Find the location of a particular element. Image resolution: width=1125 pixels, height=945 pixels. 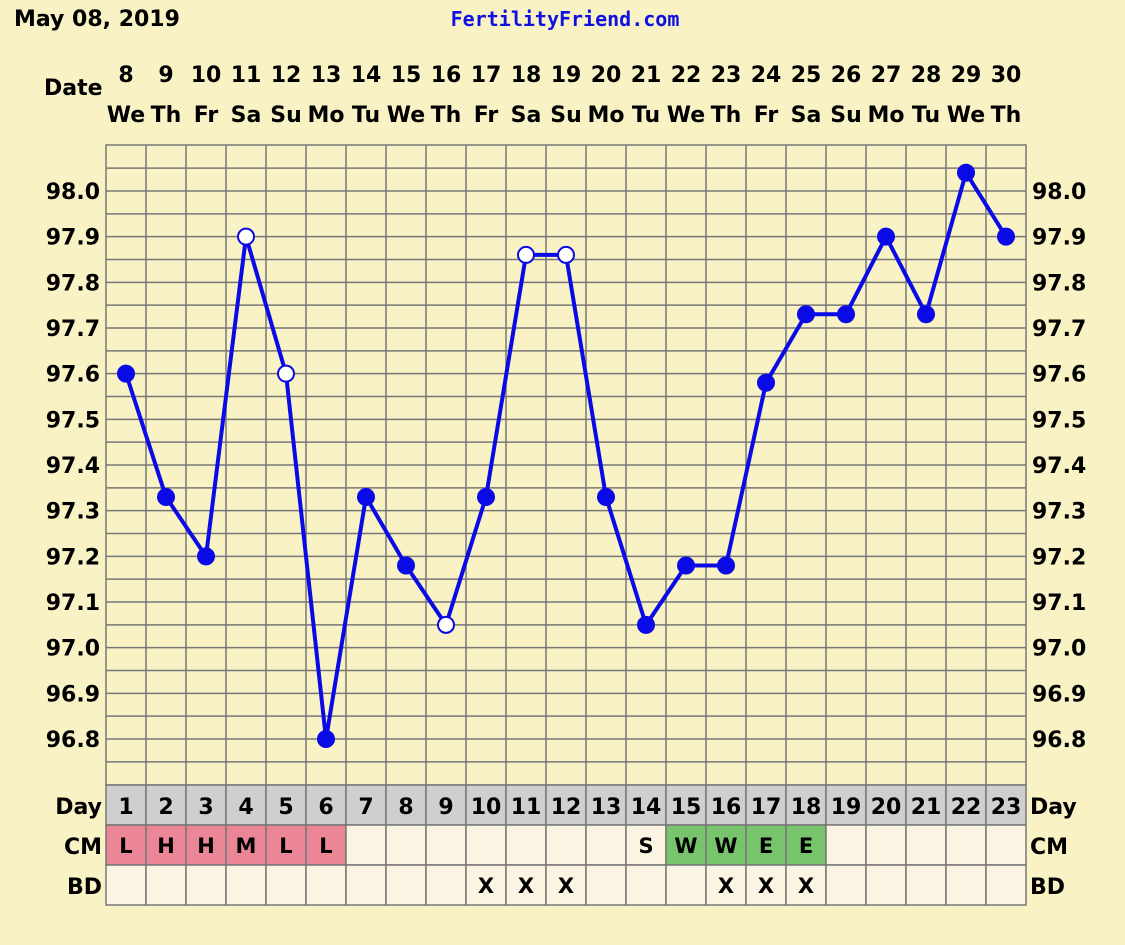

date-label: 10 is located at coordinates (206, 75).